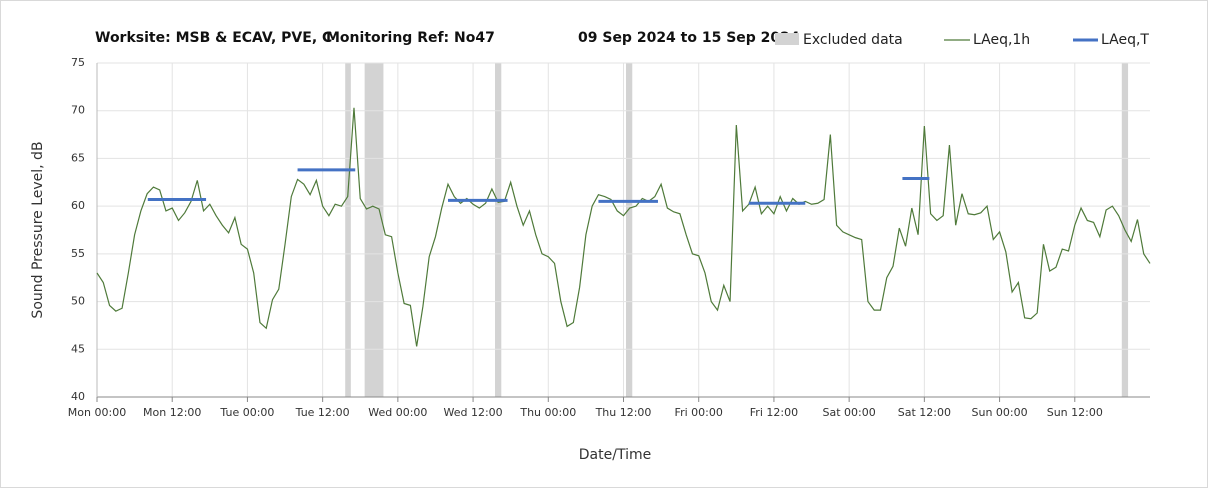  Describe the element at coordinates (78, 253) in the screenshot. I see `y-tick-label: 55` at that location.